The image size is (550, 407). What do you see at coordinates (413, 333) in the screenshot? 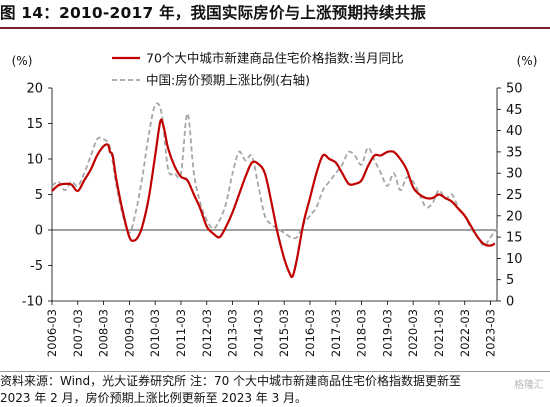
I see `x-tick-label: 2020-03` at bounding box center [413, 333].